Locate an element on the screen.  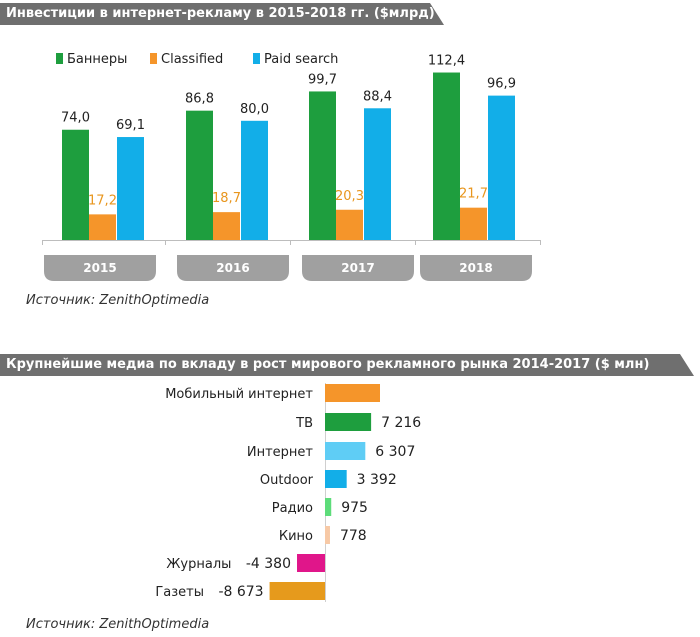
value-label-3: 6 307 is located at coordinates (395, 452).